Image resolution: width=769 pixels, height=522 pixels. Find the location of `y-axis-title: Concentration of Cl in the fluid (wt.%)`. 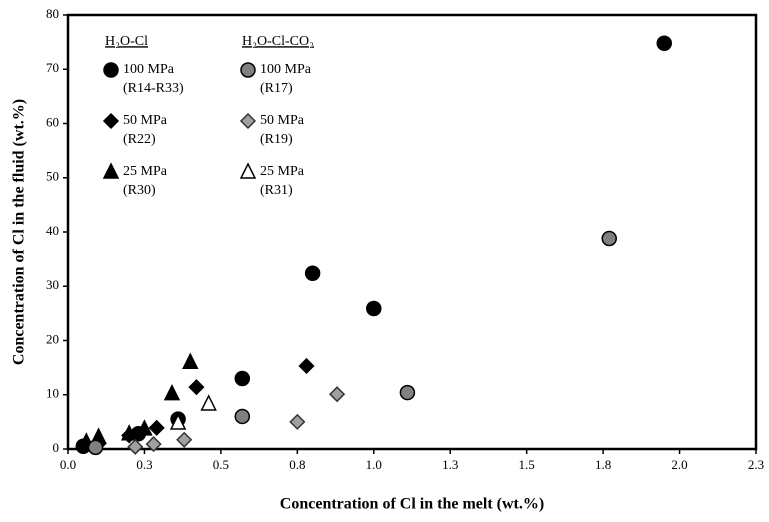

y-axis-title: Concentration of Cl in the fluid (wt.%) is located at coordinates (19, 232).